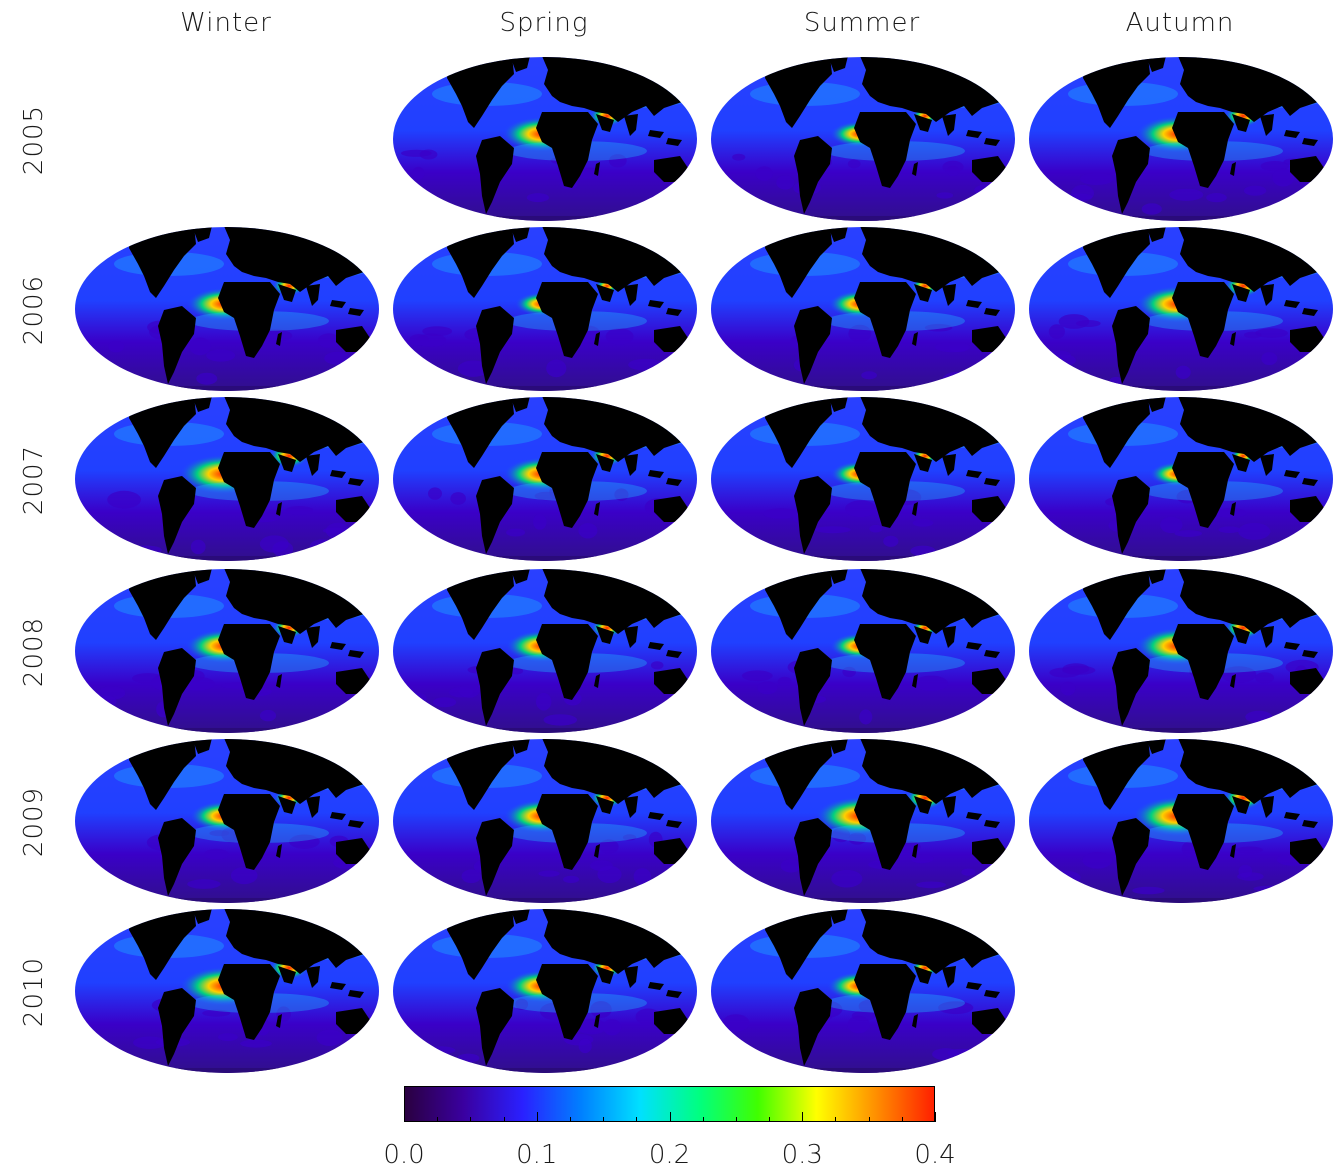  Describe the element at coordinates (863, 651) in the screenshot. I see `map-panel-2008-summer` at that location.